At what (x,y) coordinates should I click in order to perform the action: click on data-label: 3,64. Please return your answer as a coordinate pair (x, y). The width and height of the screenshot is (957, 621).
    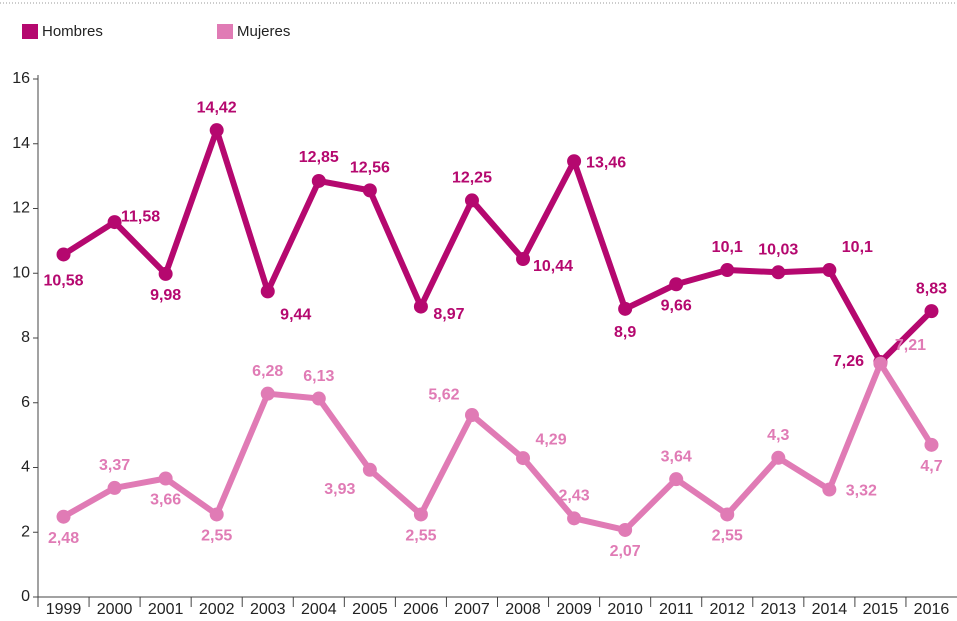
    Looking at the image, I should click on (676, 456).